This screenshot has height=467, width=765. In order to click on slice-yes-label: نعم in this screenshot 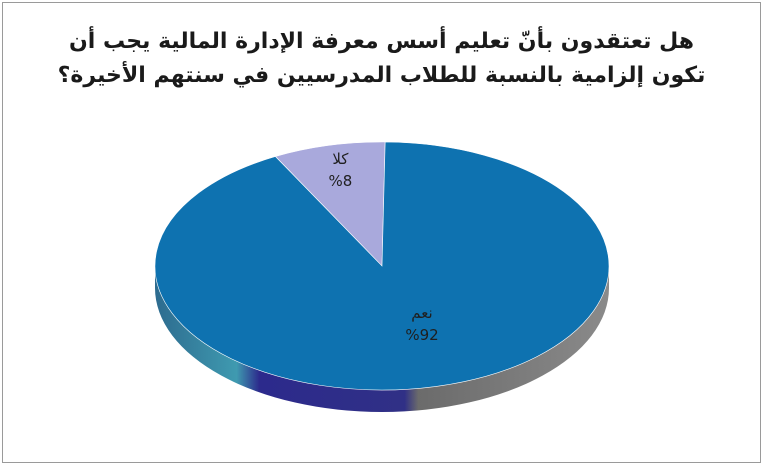, I will do `click(421, 313)`.